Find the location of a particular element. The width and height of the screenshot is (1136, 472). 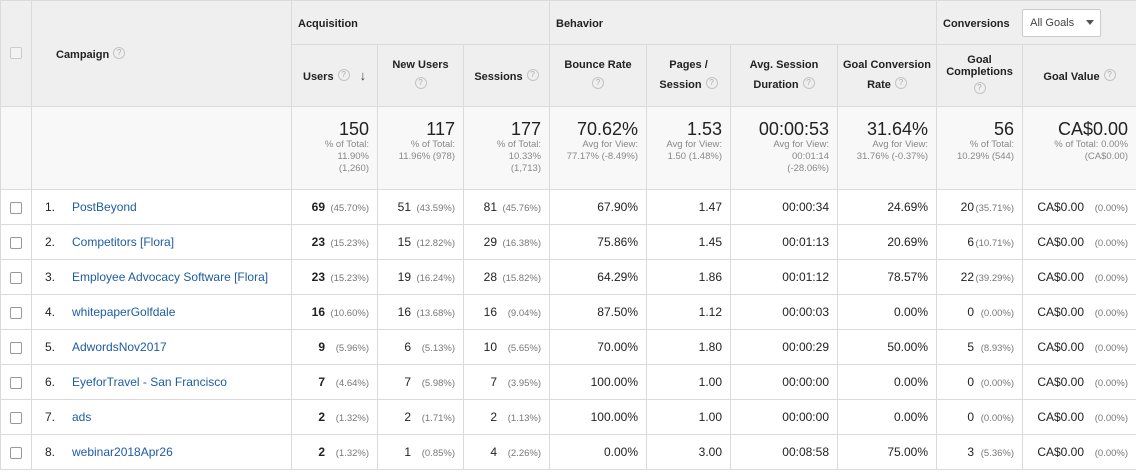

pages-session-value: 1.86 is located at coordinates (710, 277).